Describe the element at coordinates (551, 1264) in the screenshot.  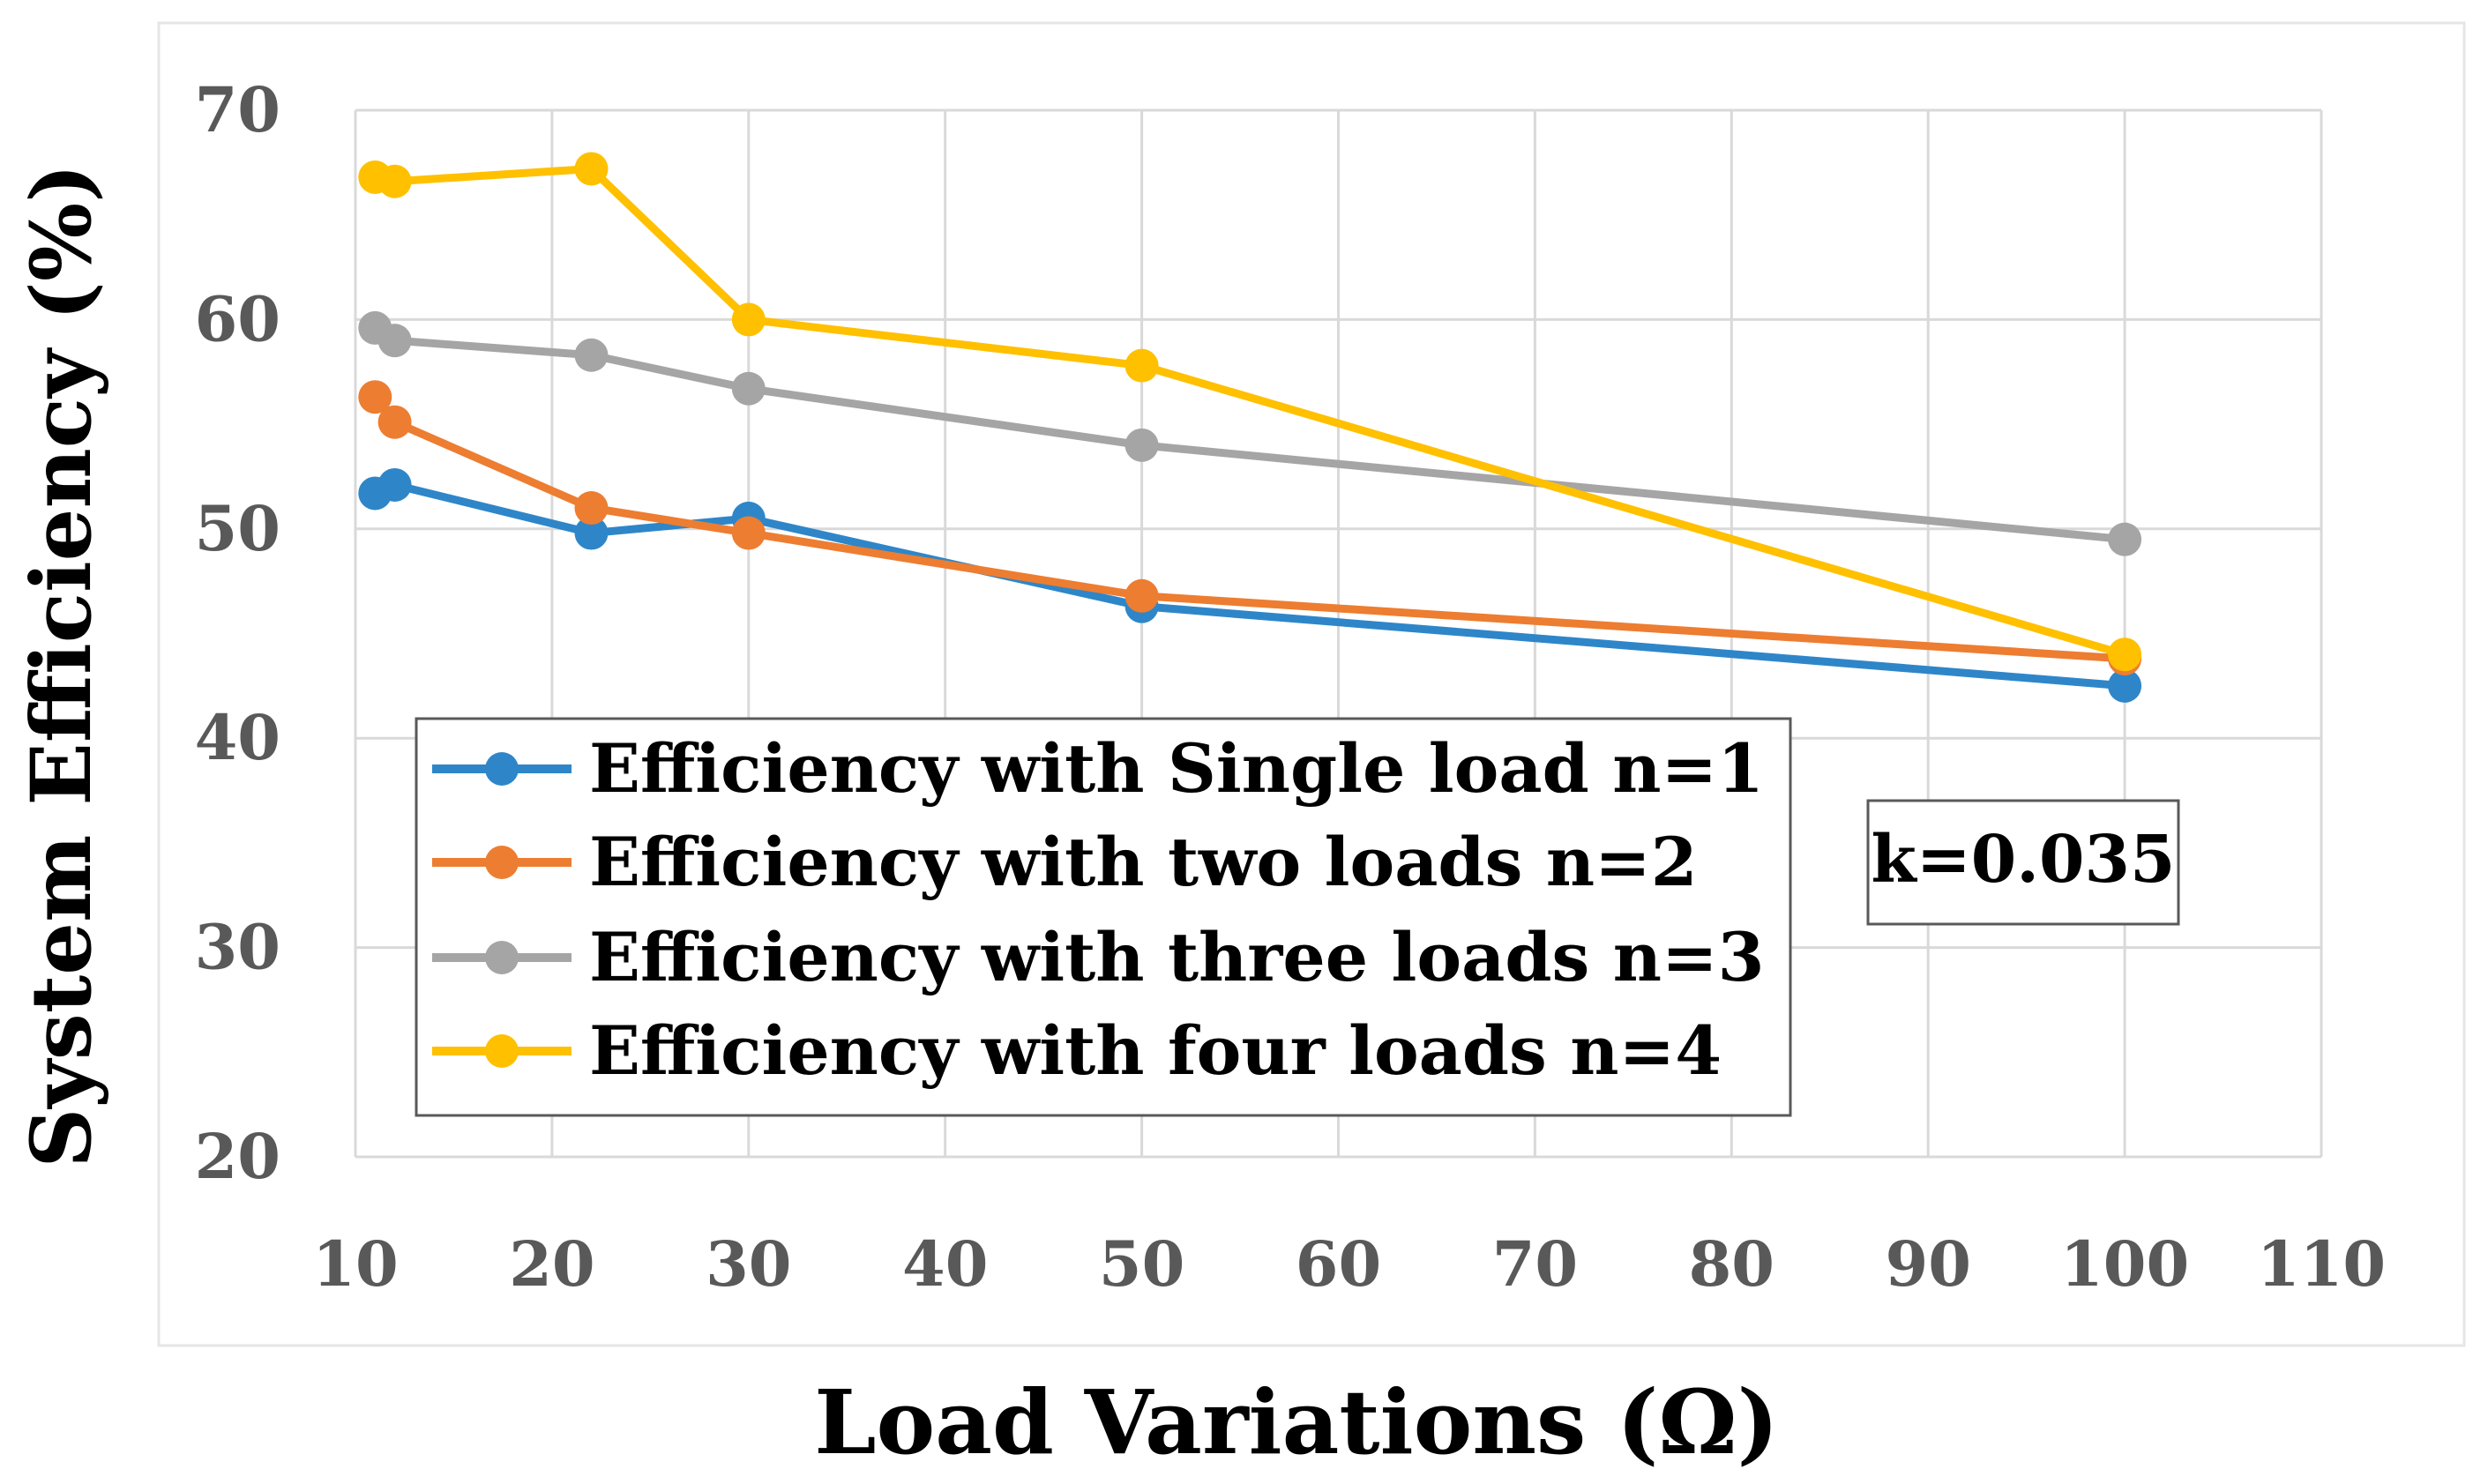
I see `x-tick-label: 20` at that location.